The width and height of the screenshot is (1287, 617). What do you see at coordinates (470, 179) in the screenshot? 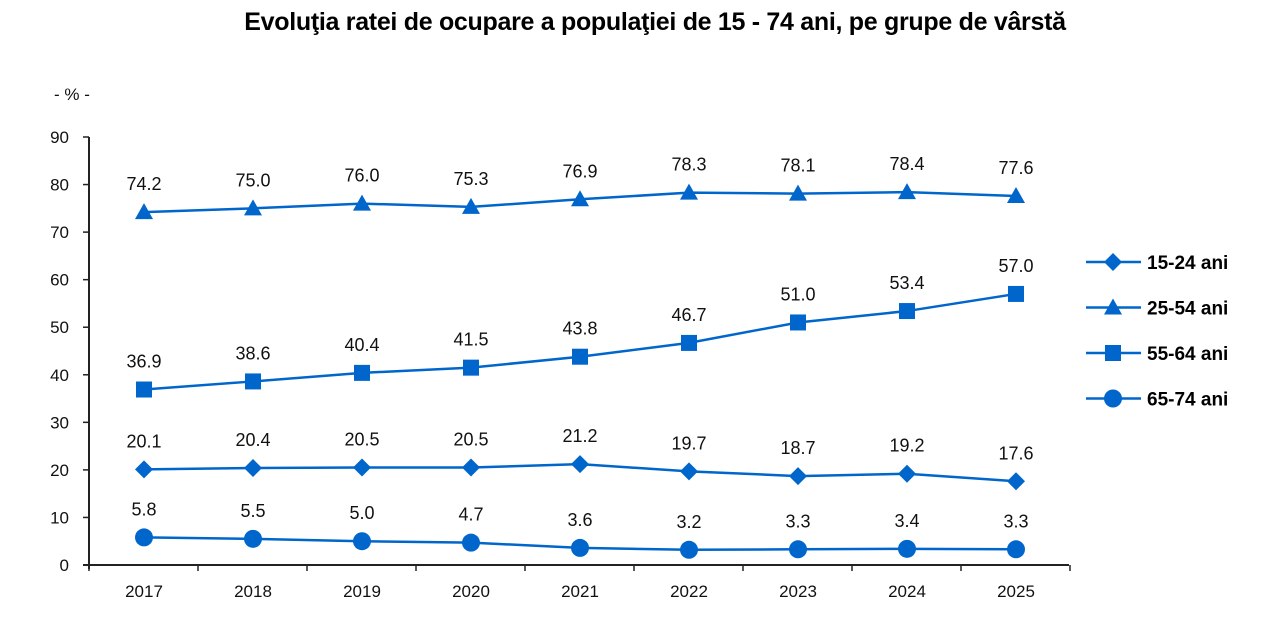
I see `data-label: 75.3` at bounding box center [470, 179].